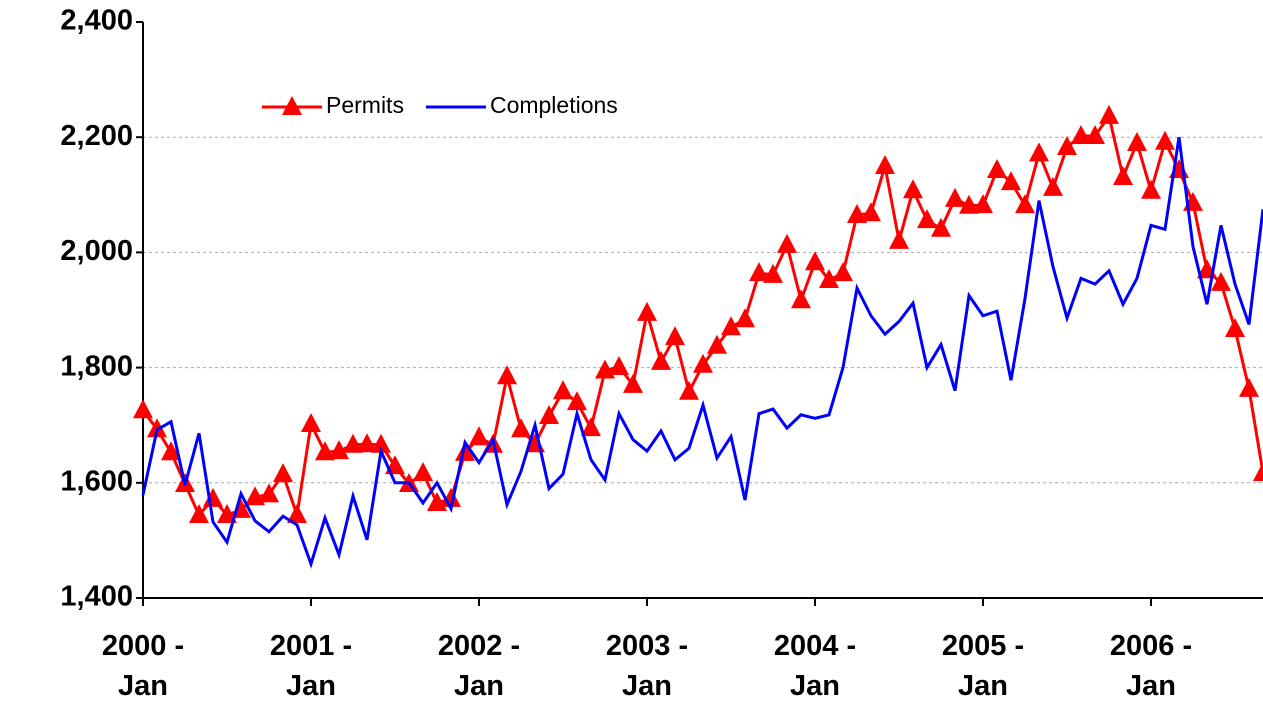 Image resolution: width=1263 pixels, height=719 pixels. I want to click on x-tick-label: 2001 - Jan, so click(311, 666).